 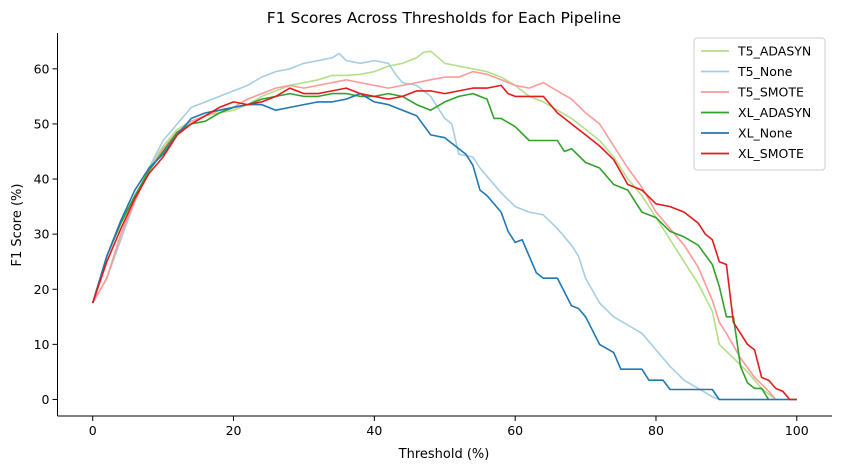 What do you see at coordinates (444, 454) in the screenshot?
I see `x-axis-label: Threshold (%)` at bounding box center [444, 454].